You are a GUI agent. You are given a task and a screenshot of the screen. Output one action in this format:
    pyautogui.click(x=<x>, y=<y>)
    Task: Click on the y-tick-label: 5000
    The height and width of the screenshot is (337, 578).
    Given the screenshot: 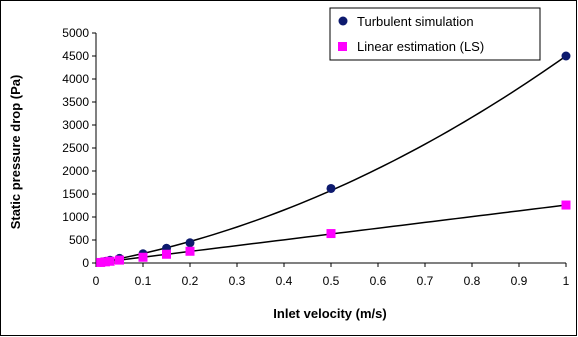 What is the action you would take?
    pyautogui.click(x=75, y=33)
    